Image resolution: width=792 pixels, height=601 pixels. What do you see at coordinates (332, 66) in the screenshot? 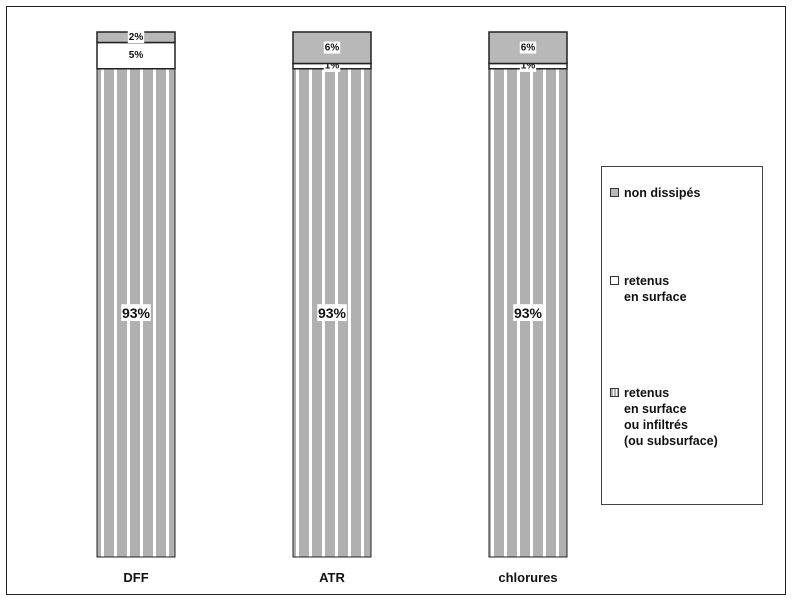
I see `data-label-atr-1: 1%` at bounding box center [332, 66].